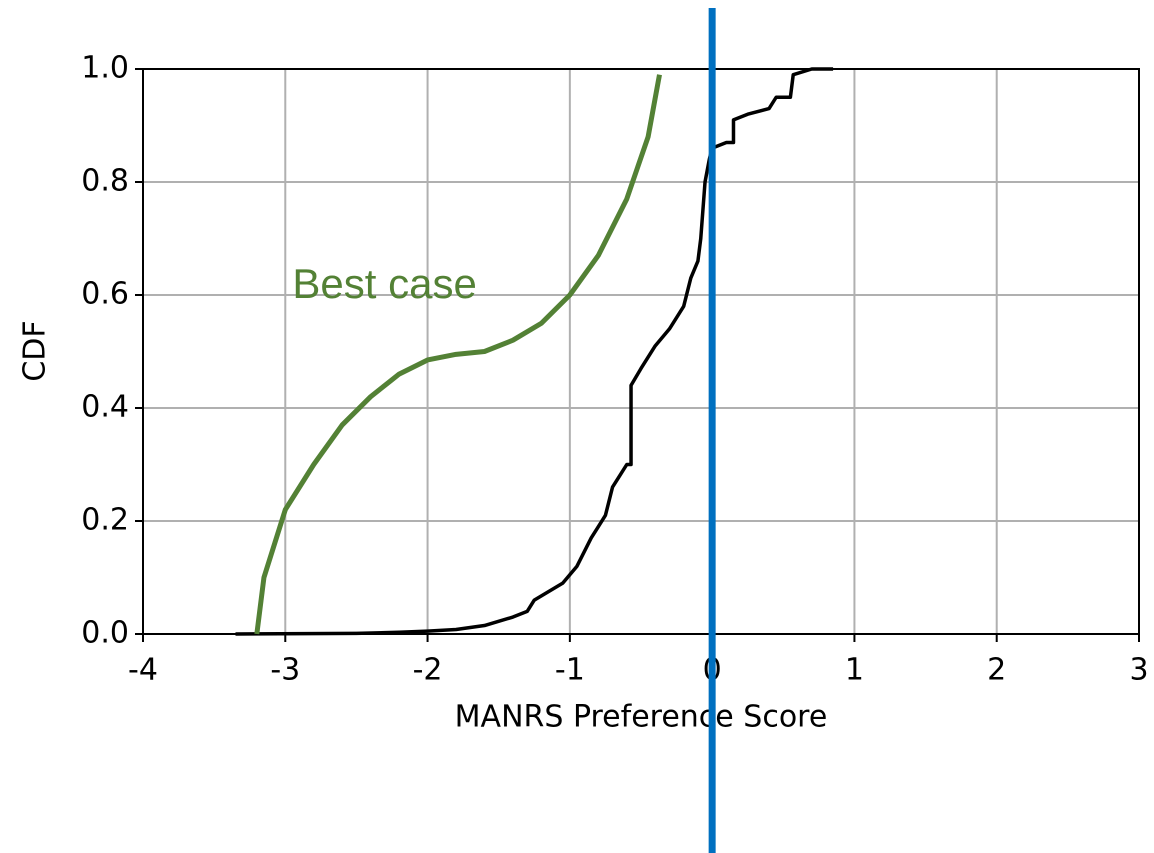  I want to click on y-tick-label: 1.0, so click(105, 68).